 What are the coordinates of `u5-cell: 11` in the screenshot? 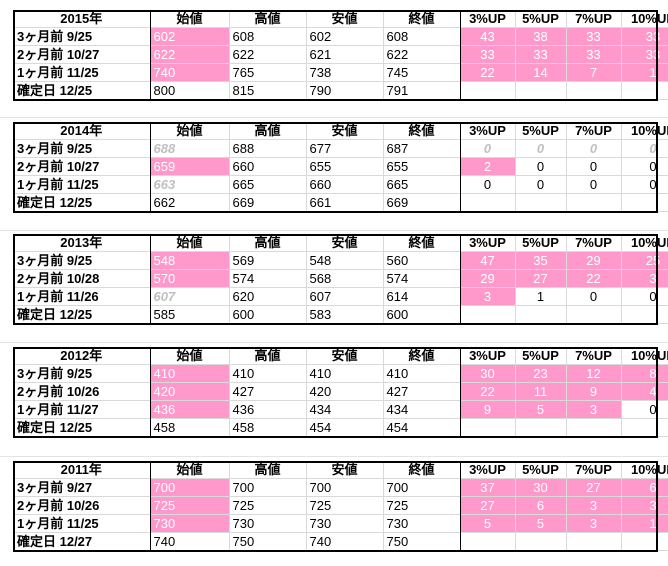 It's located at (541, 391).